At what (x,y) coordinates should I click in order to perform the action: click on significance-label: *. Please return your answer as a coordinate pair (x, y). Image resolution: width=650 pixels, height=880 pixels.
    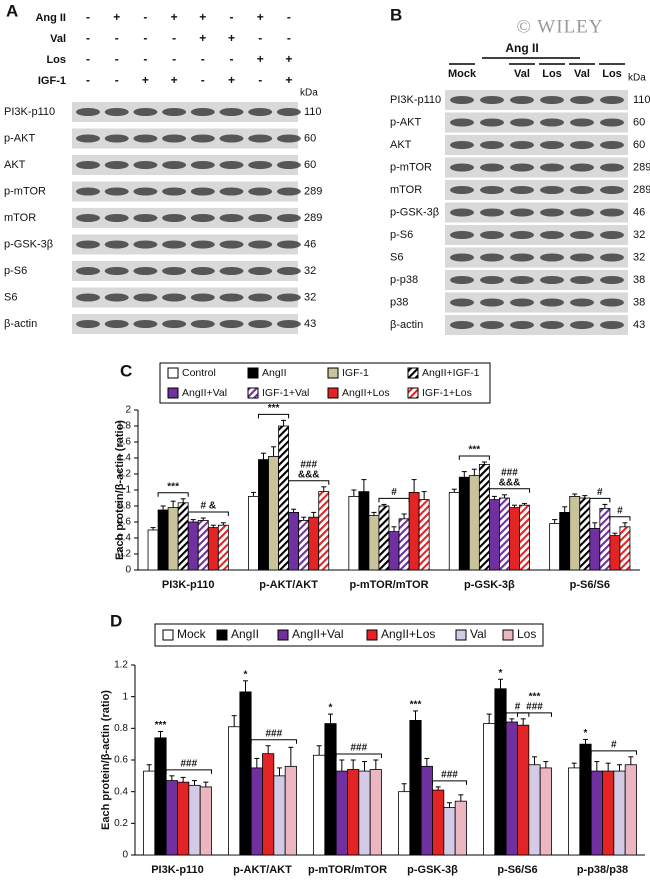
    Looking at the image, I should click on (501, 673).